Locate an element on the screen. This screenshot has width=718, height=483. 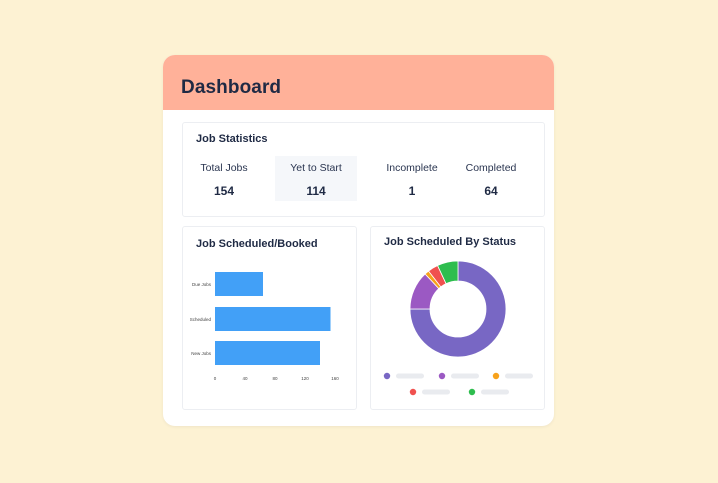
stat-label: Yet to Start is located at coordinates (316, 168).